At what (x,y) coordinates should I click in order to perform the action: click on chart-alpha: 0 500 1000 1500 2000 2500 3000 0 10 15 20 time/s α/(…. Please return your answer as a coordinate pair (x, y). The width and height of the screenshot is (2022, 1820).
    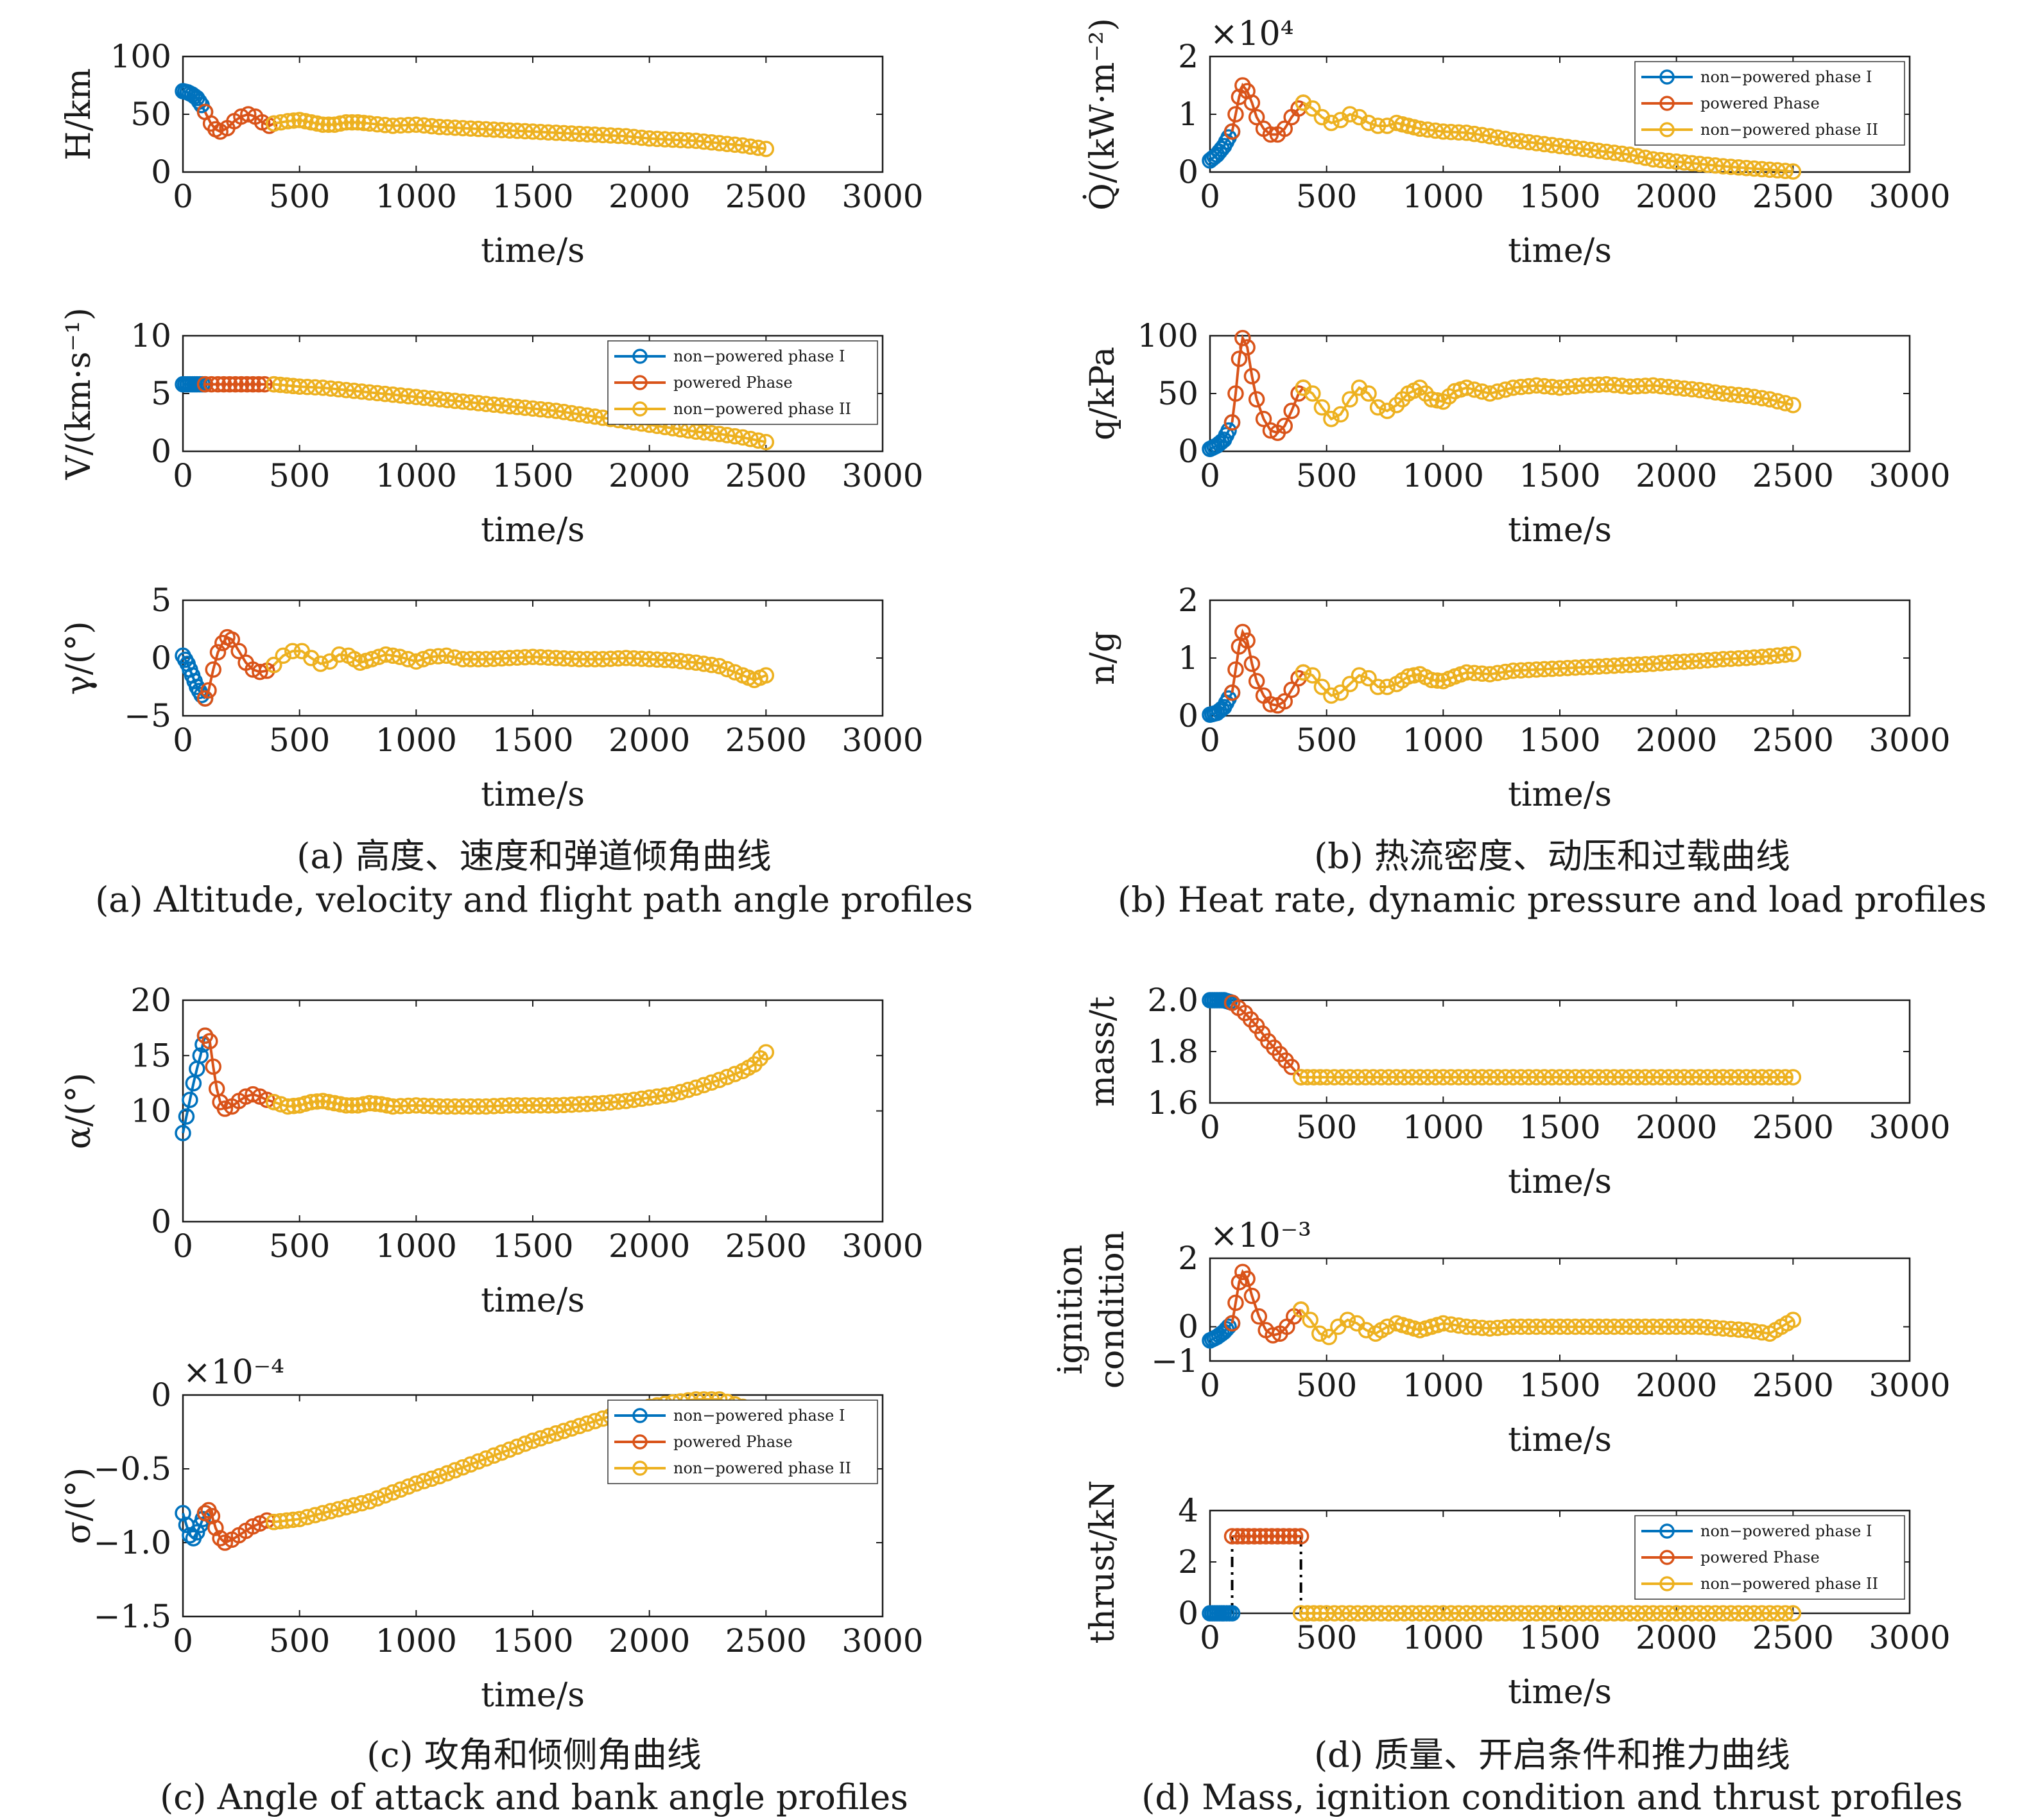
    Looking at the image, I should click on (492, 1151).